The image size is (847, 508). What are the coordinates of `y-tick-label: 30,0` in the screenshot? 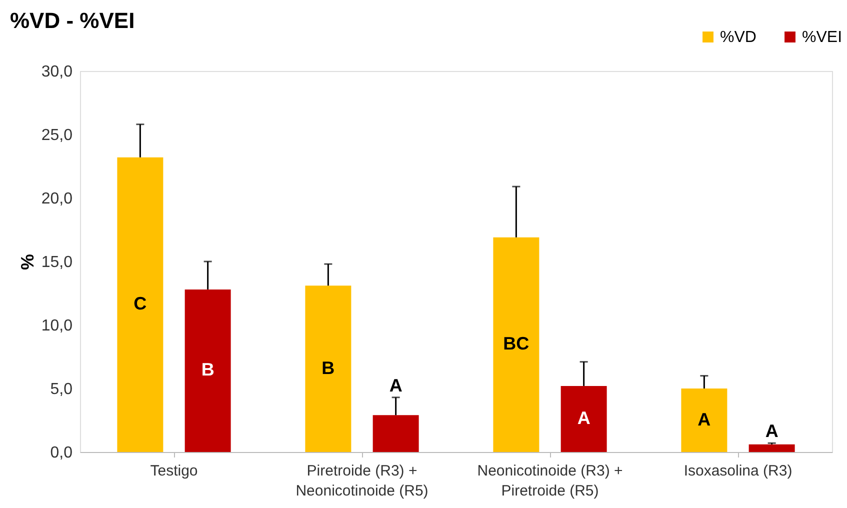 It's located at (57, 72).